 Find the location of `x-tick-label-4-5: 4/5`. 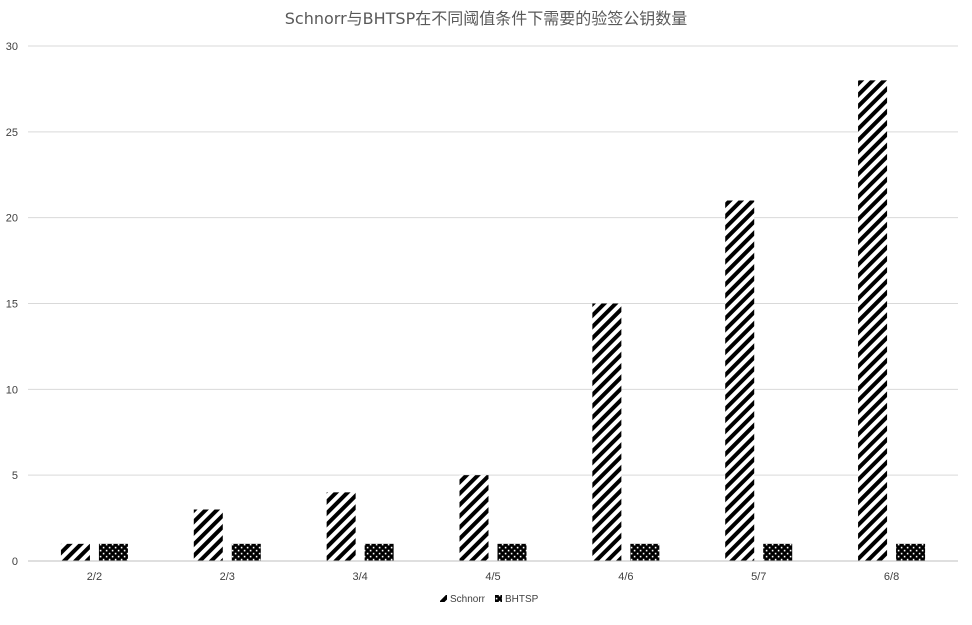

x-tick-label-4-5: 4/5 is located at coordinates (492, 577).